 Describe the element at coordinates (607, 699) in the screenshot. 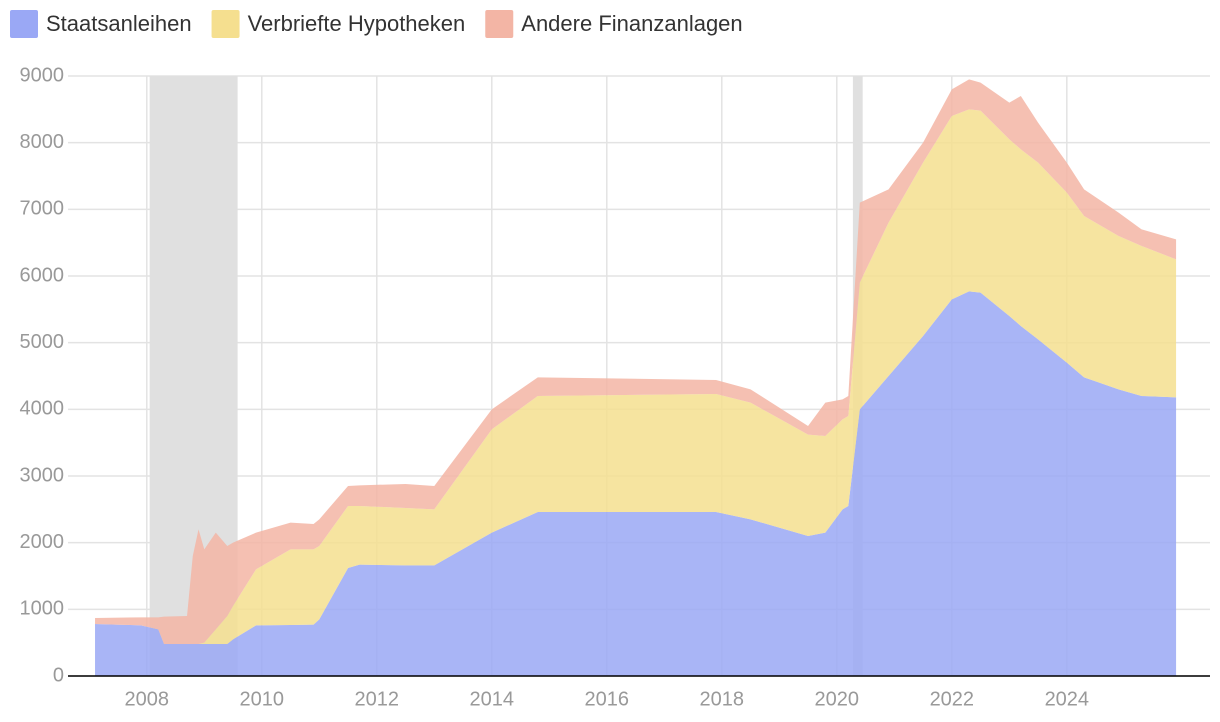

I see `x-tick-label: 2016` at that location.